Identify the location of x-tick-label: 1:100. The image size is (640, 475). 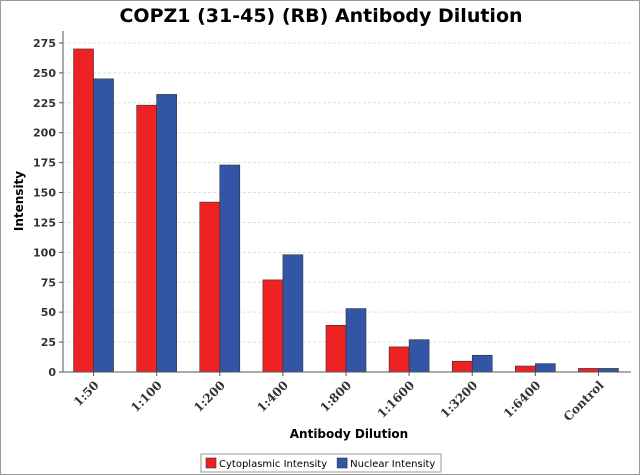
(146, 396).